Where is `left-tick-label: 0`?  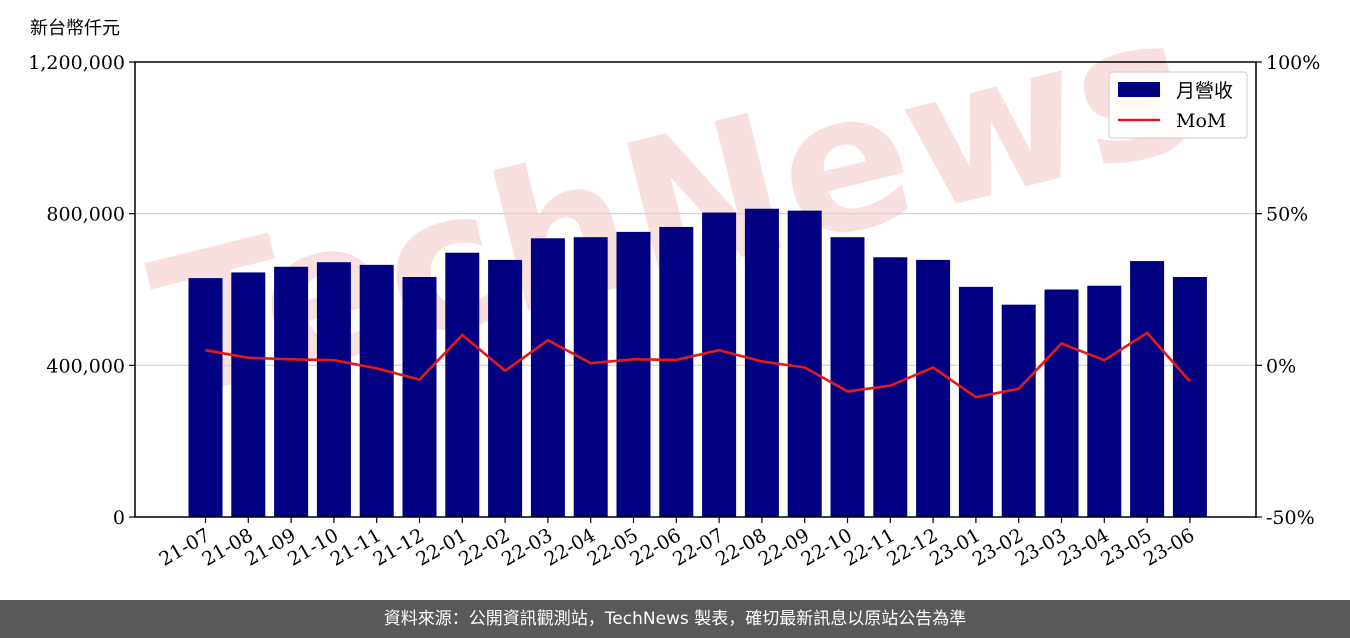
left-tick-label: 0 is located at coordinates (119, 518).